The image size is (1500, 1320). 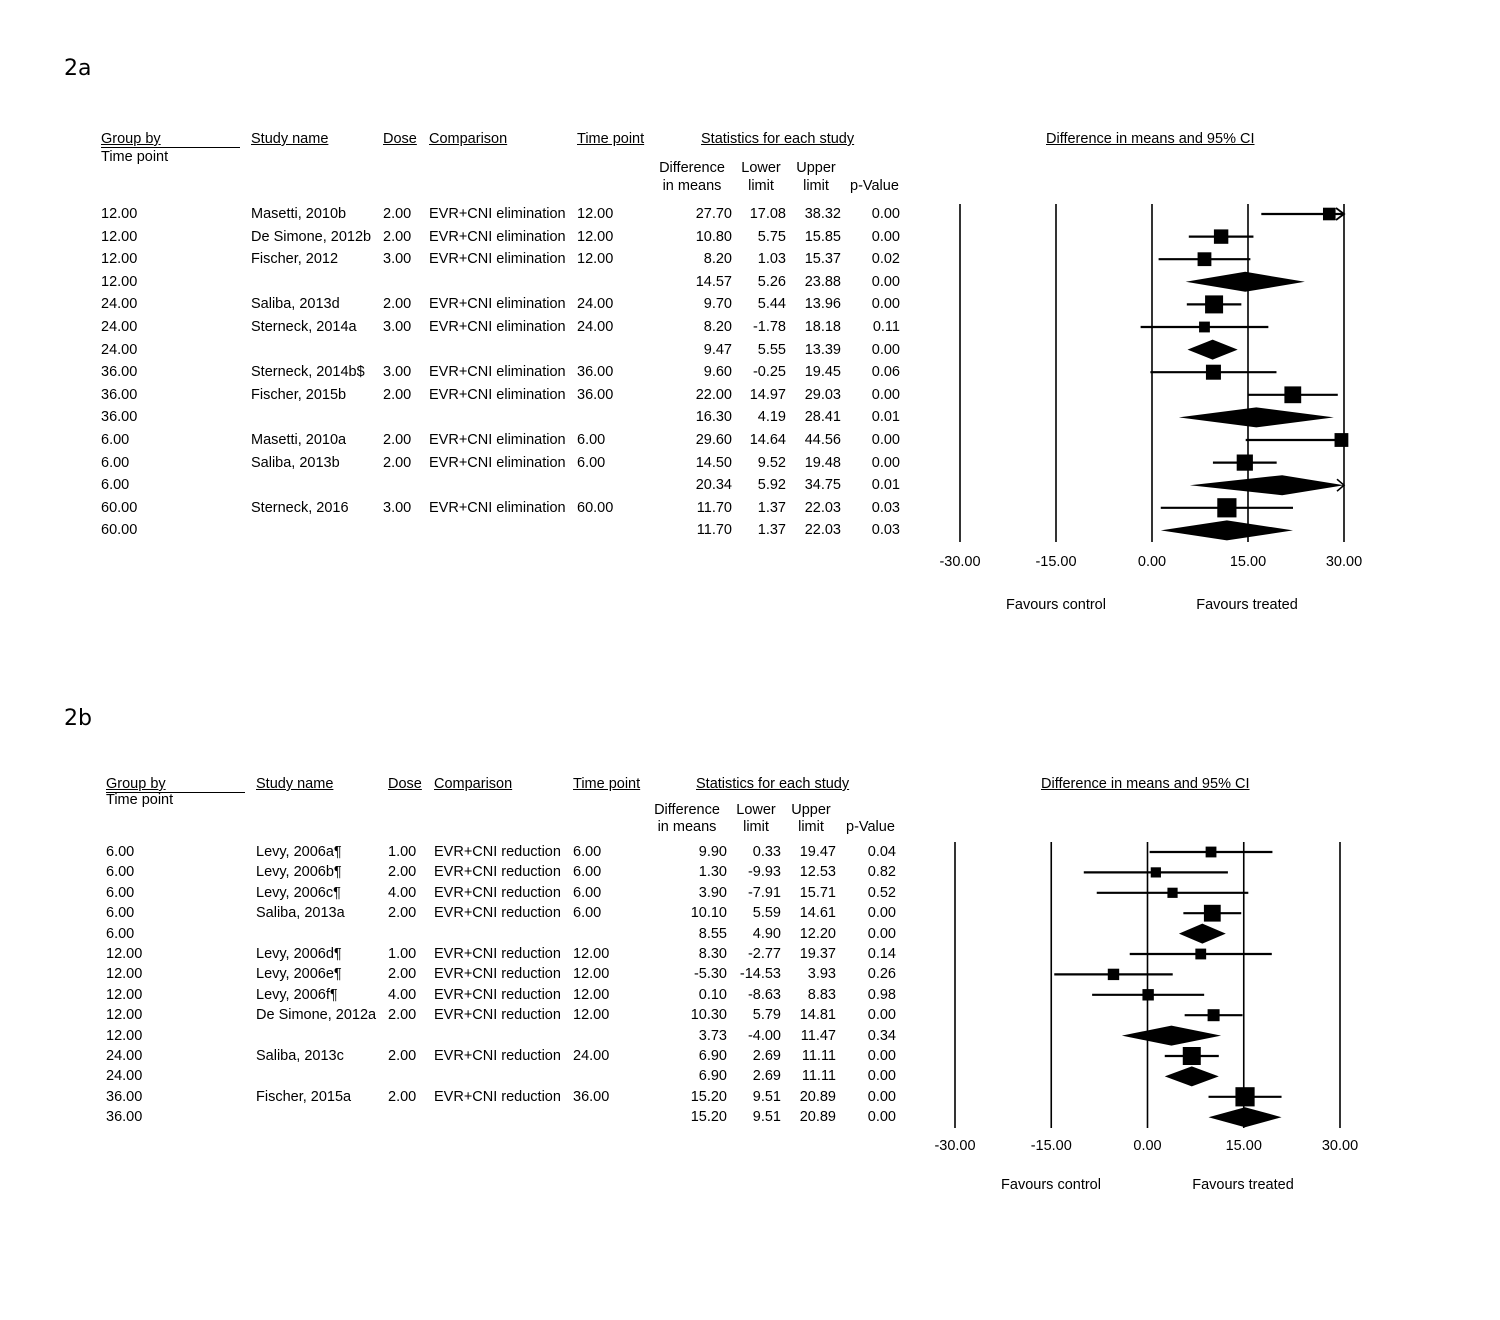 I want to click on cell-lower-limit: 5.75, so click(x=771, y=236).